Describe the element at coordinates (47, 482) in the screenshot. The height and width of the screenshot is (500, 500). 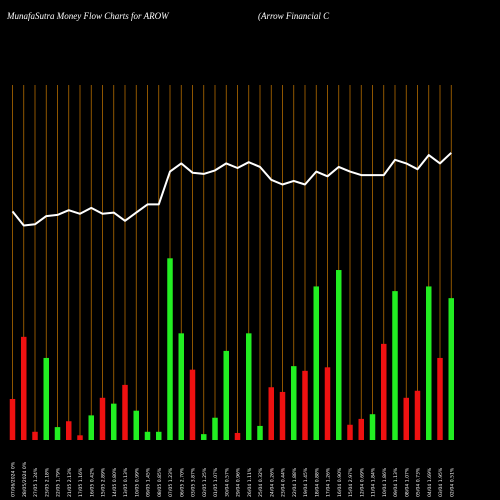
I see `x-tick-label: 23/05 2.18%` at that location.